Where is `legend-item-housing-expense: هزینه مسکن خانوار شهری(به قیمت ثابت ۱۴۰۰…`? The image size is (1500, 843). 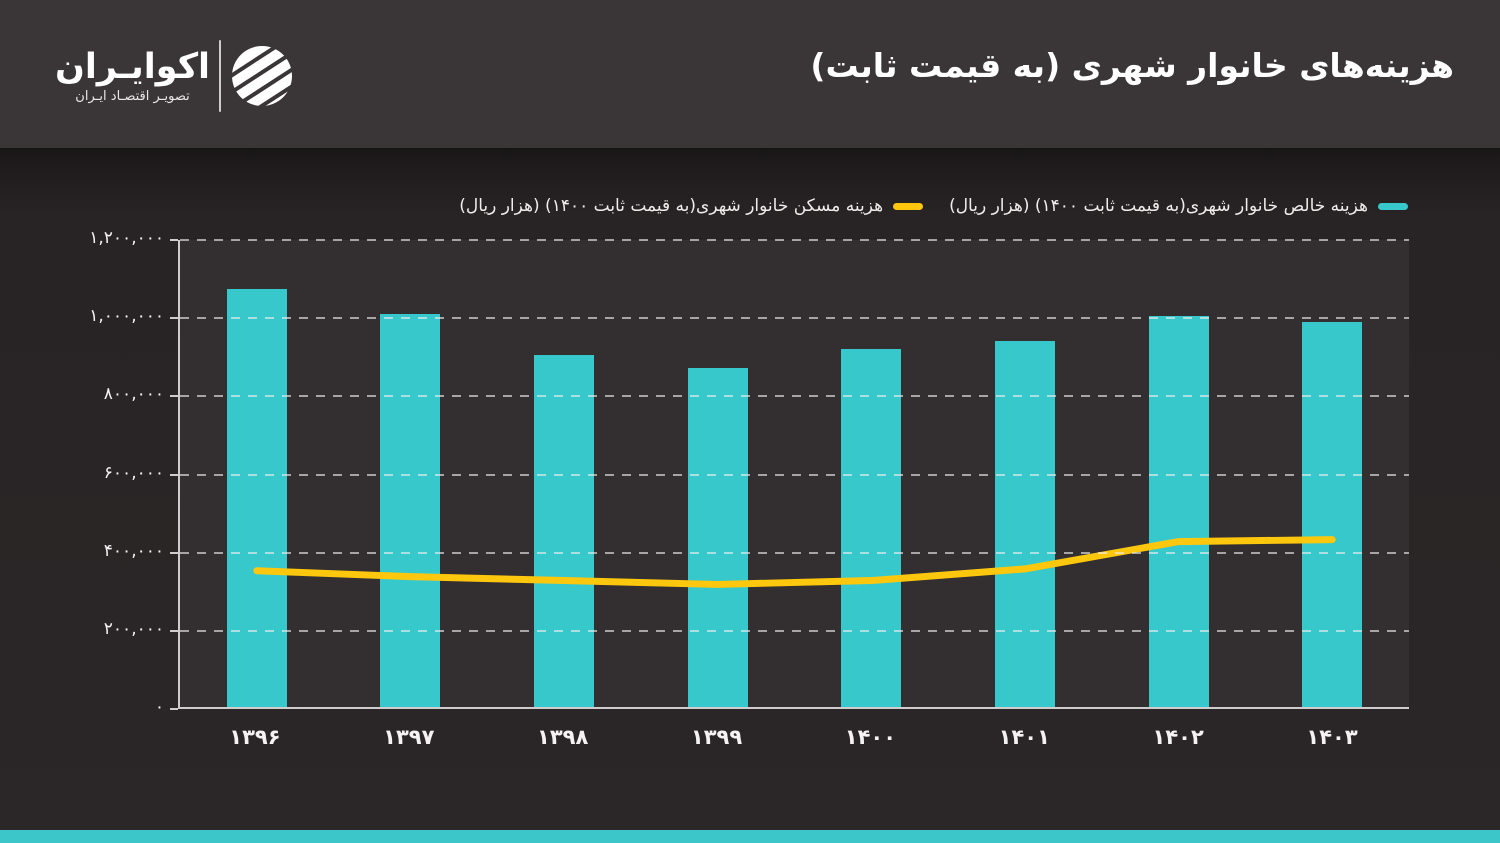
legend-item-housing-expense: هزینه مسکن خانوار شهری(به قیمت ثابت ۱۴۰۰… is located at coordinates (691, 206).